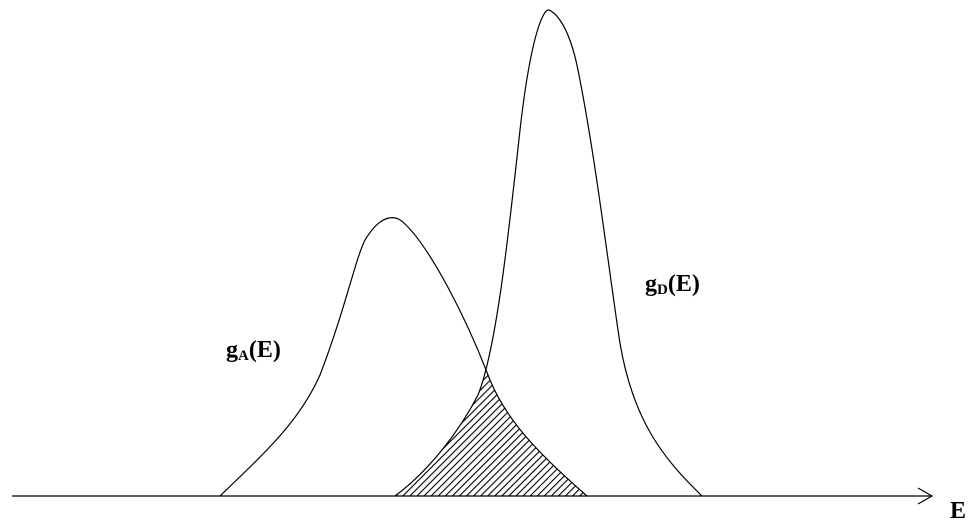 The width and height of the screenshot is (975, 522). I want to click on energy-axis-arrowhead, so click(925, 496).